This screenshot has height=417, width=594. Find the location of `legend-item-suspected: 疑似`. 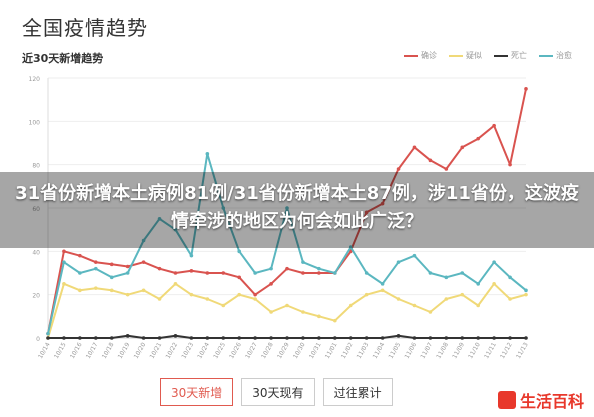

legend-item-suspected: 疑似 is located at coordinates (465, 55).